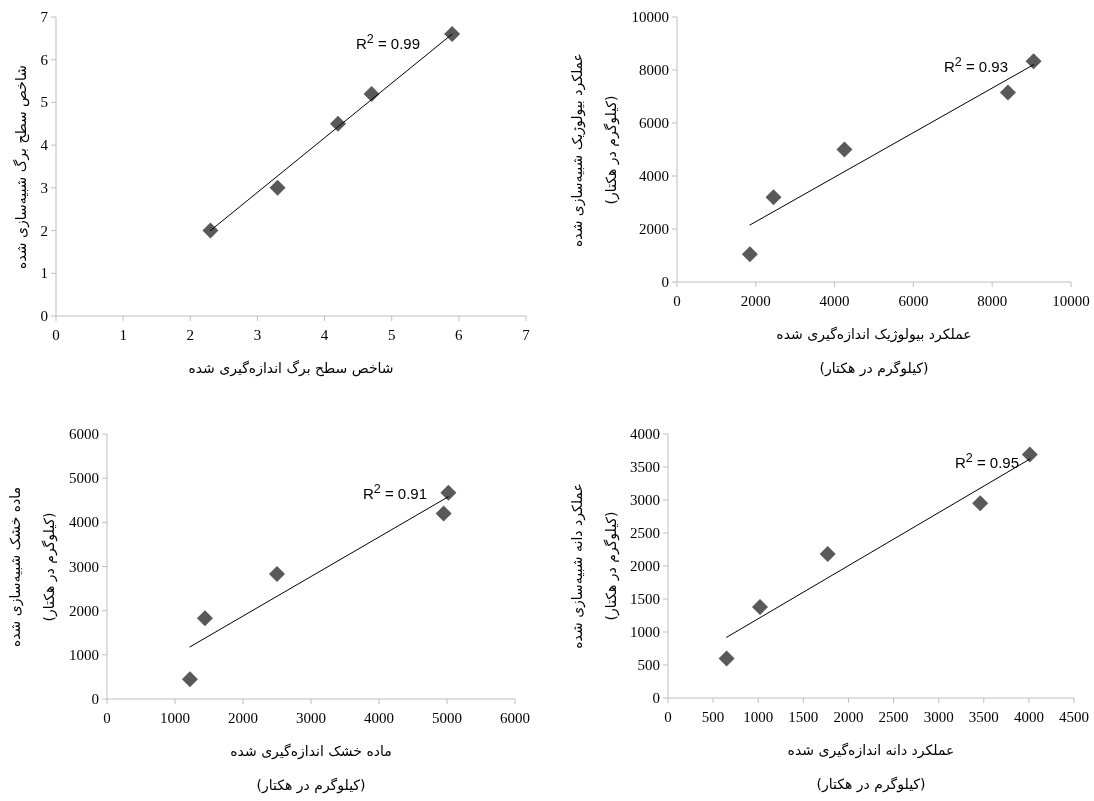 This screenshot has height=801, width=1094. What do you see at coordinates (190, 335) in the screenshot?
I see `x-tick-label: 2` at bounding box center [190, 335].